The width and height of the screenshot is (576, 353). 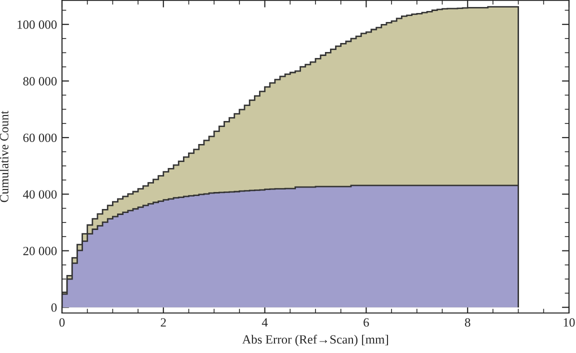 I want to click on x-tick-label: 2, so click(x=163, y=322).